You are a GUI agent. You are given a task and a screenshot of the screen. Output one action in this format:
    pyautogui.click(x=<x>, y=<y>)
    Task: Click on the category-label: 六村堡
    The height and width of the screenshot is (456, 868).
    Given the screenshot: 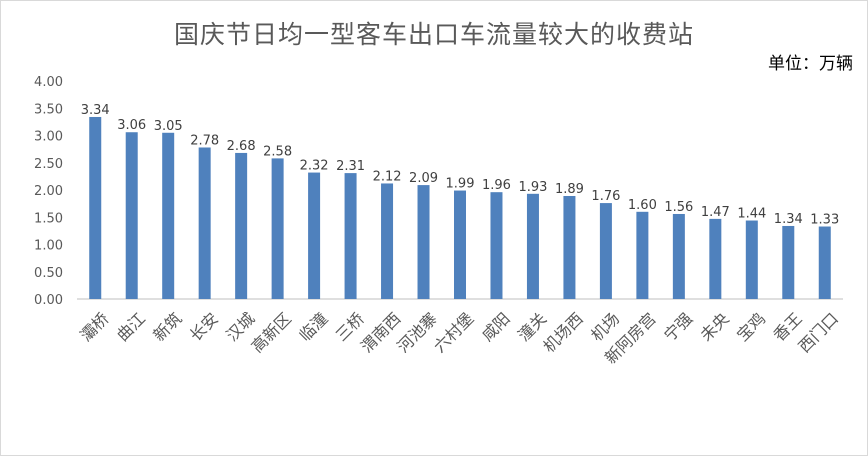 What is the action you would take?
    pyautogui.click(x=453, y=332)
    